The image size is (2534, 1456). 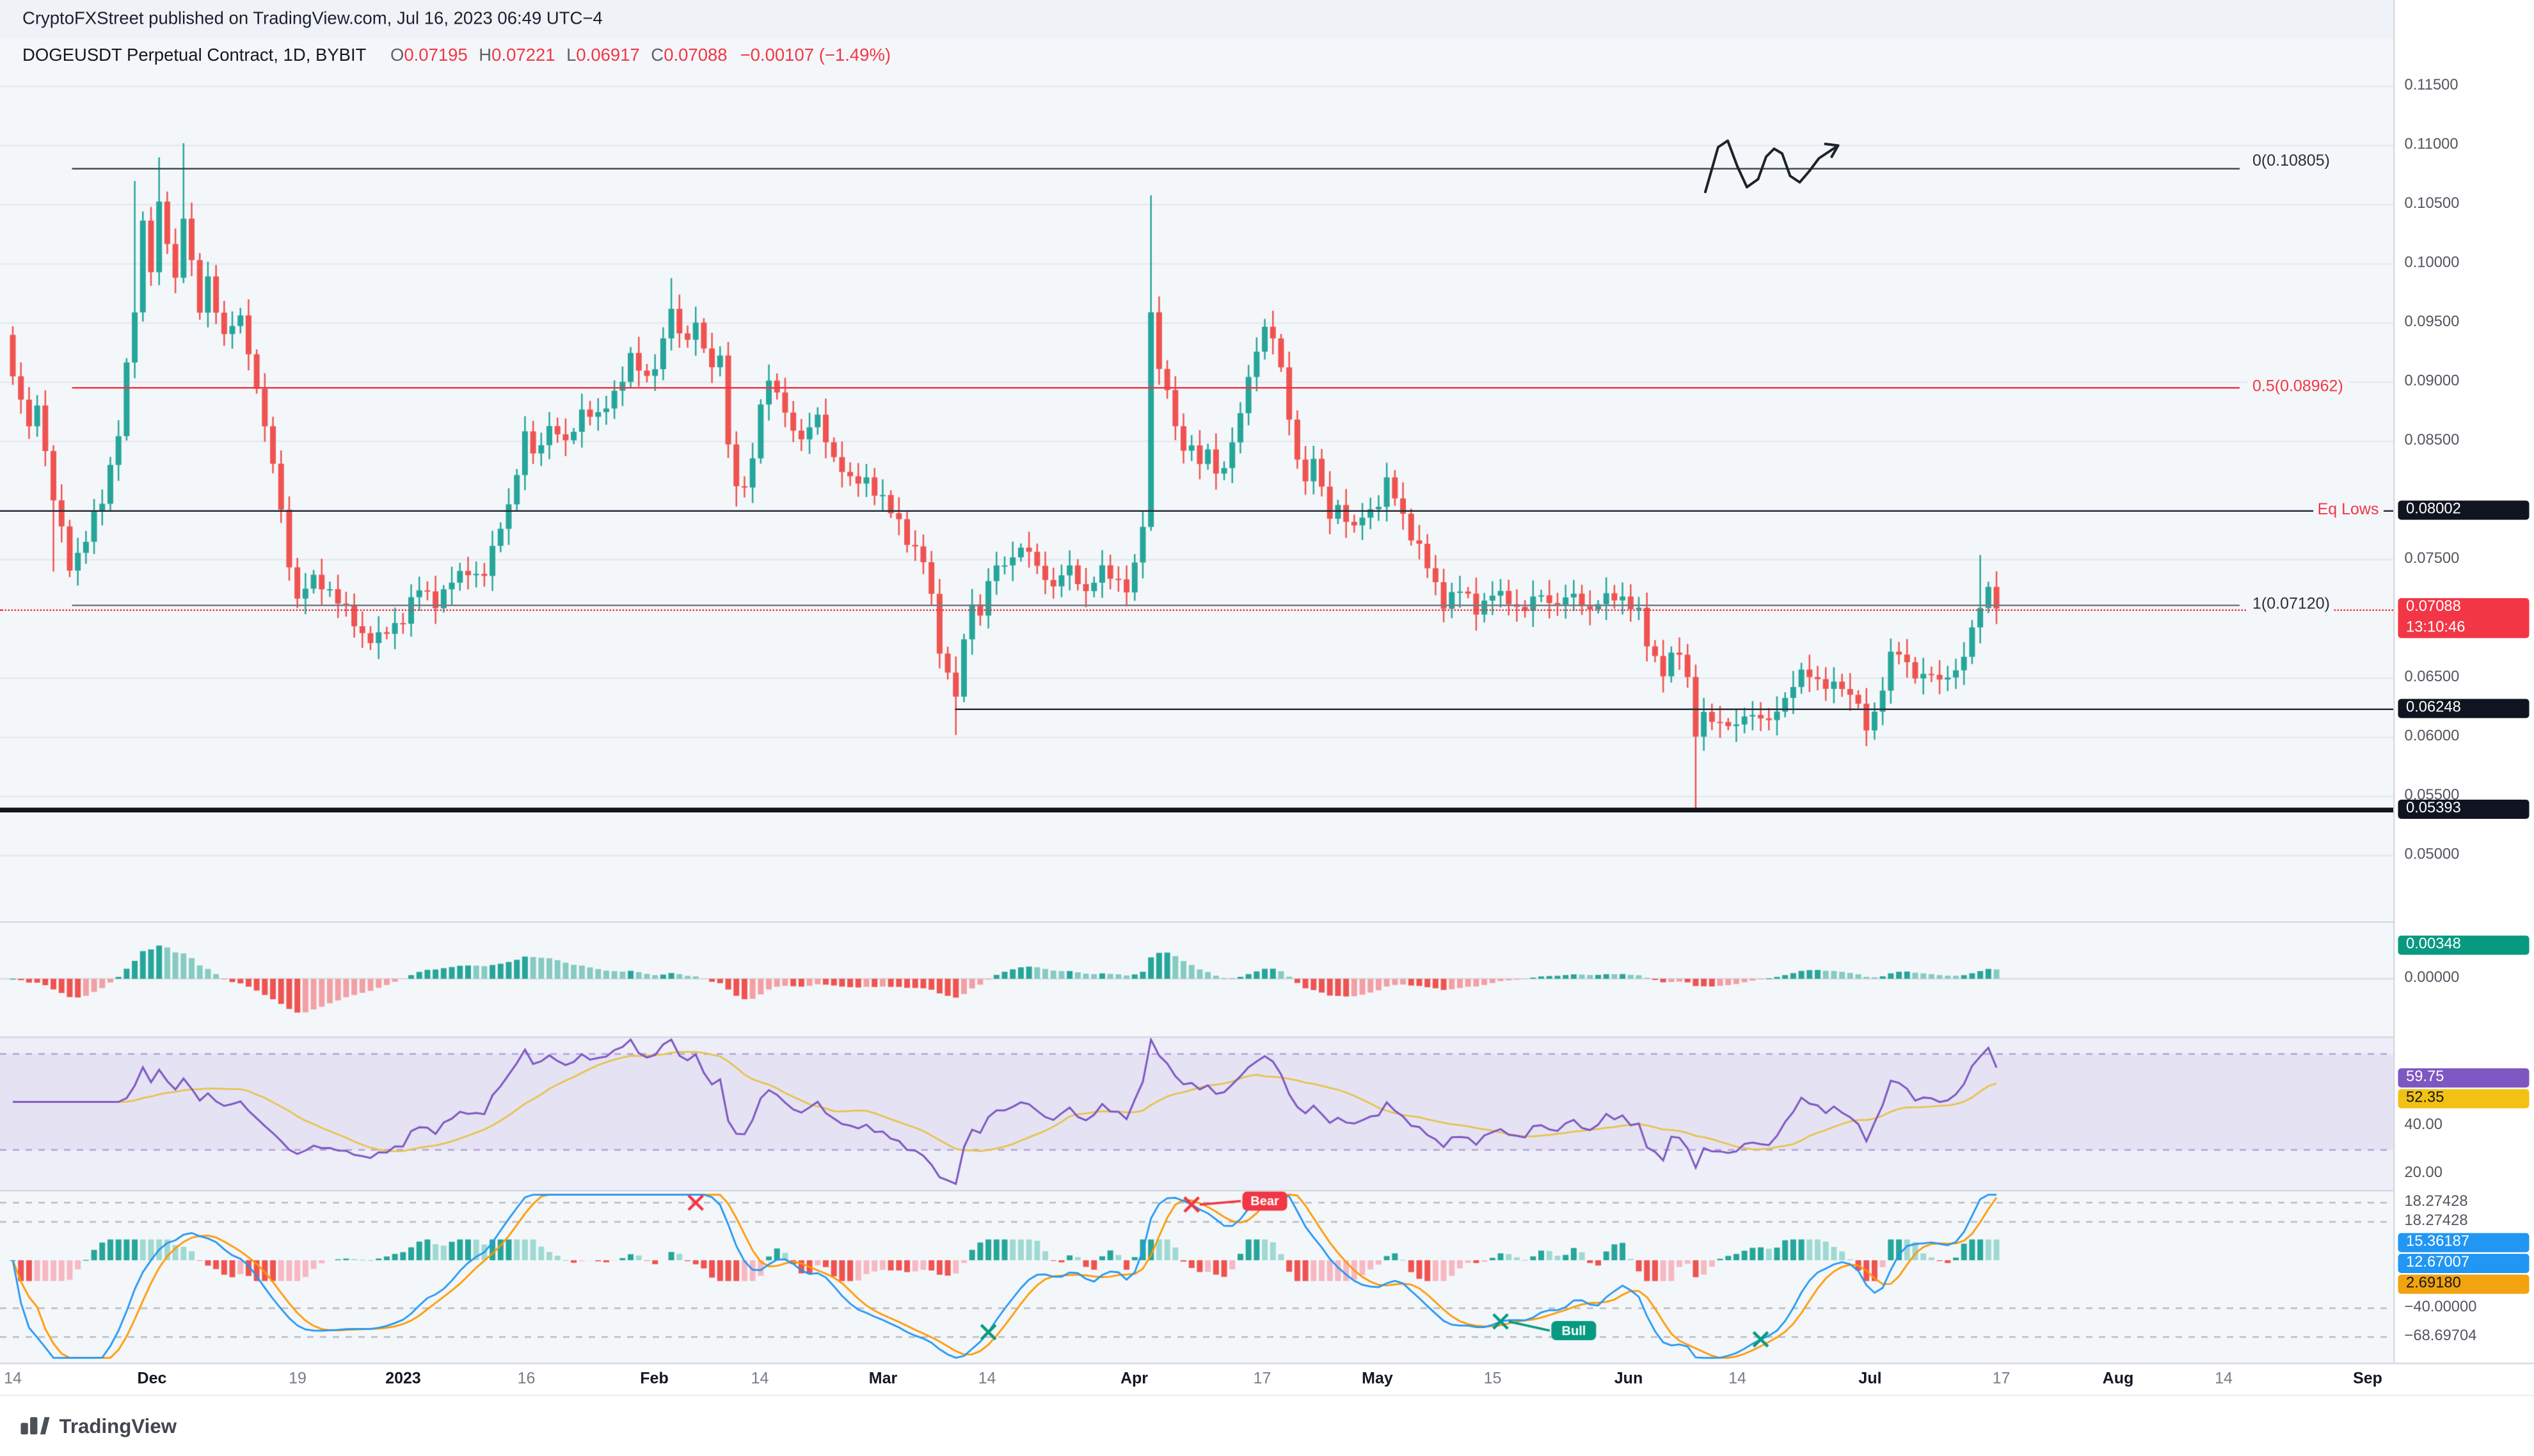 What do you see at coordinates (2432, 678) in the screenshot?
I see `price-tick-label: 0.06500` at bounding box center [2432, 678].